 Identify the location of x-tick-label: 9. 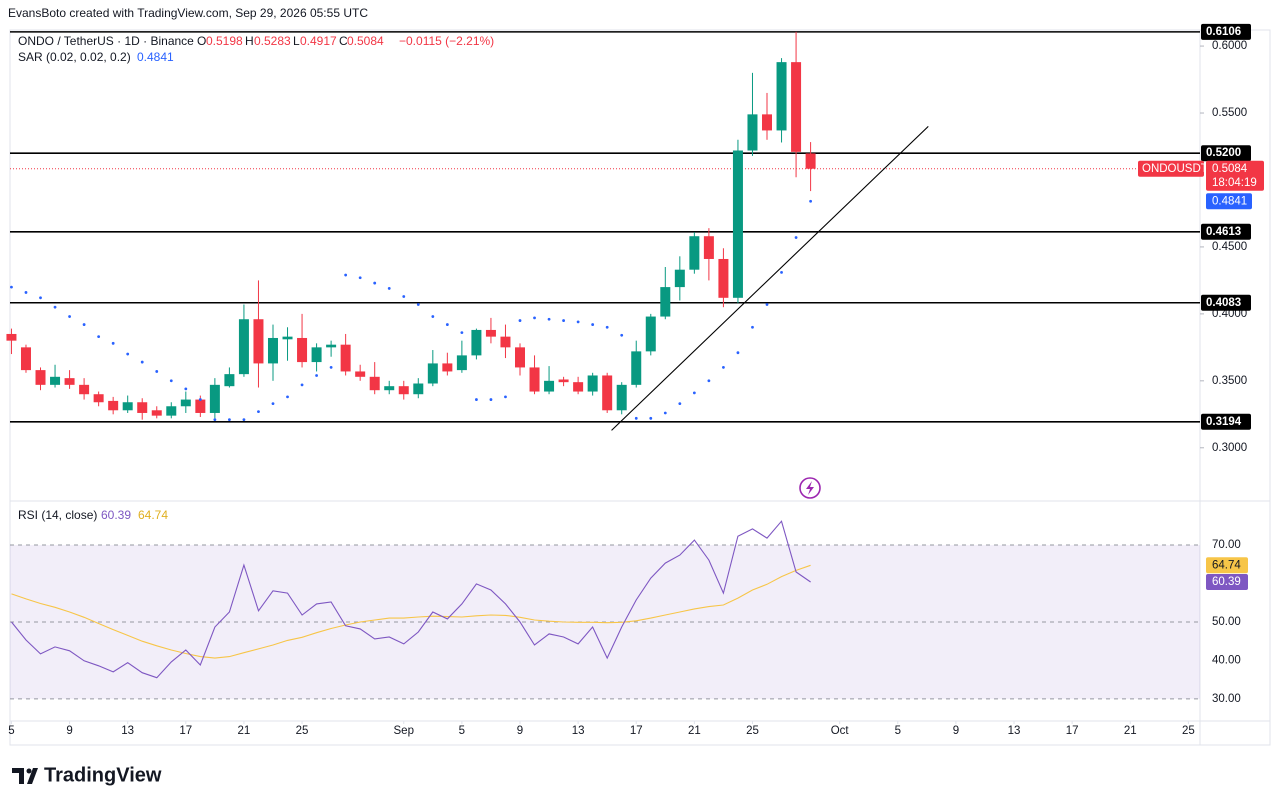
(69, 731).